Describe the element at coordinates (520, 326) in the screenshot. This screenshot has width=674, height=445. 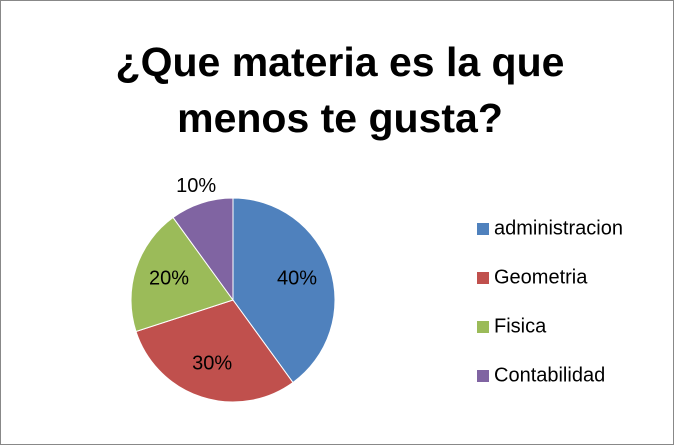
I see `legend-label: Fisica` at that location.